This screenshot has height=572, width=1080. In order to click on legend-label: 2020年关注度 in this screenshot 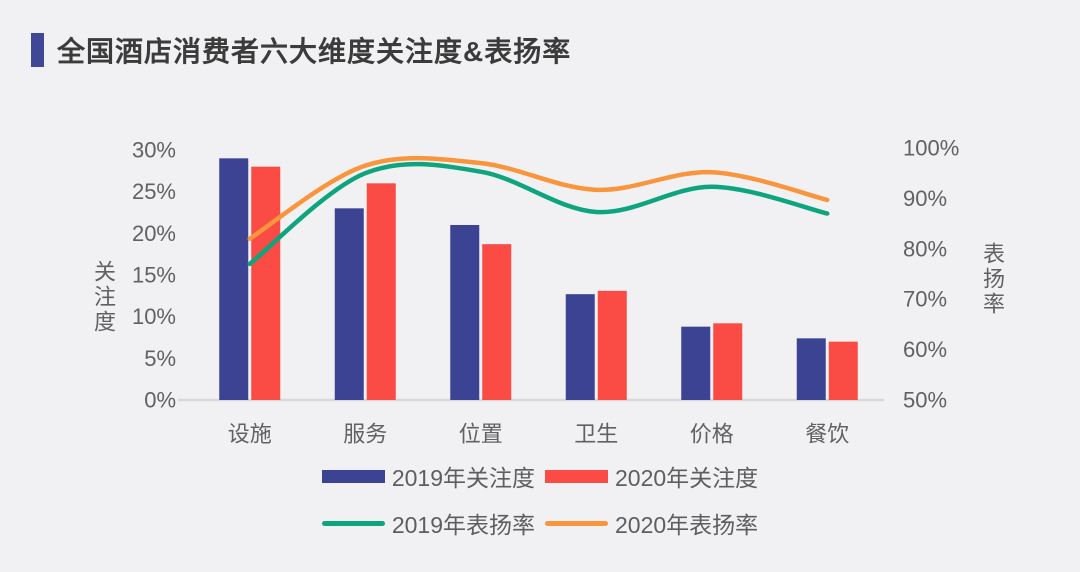, I will do `click(687, 478)`.